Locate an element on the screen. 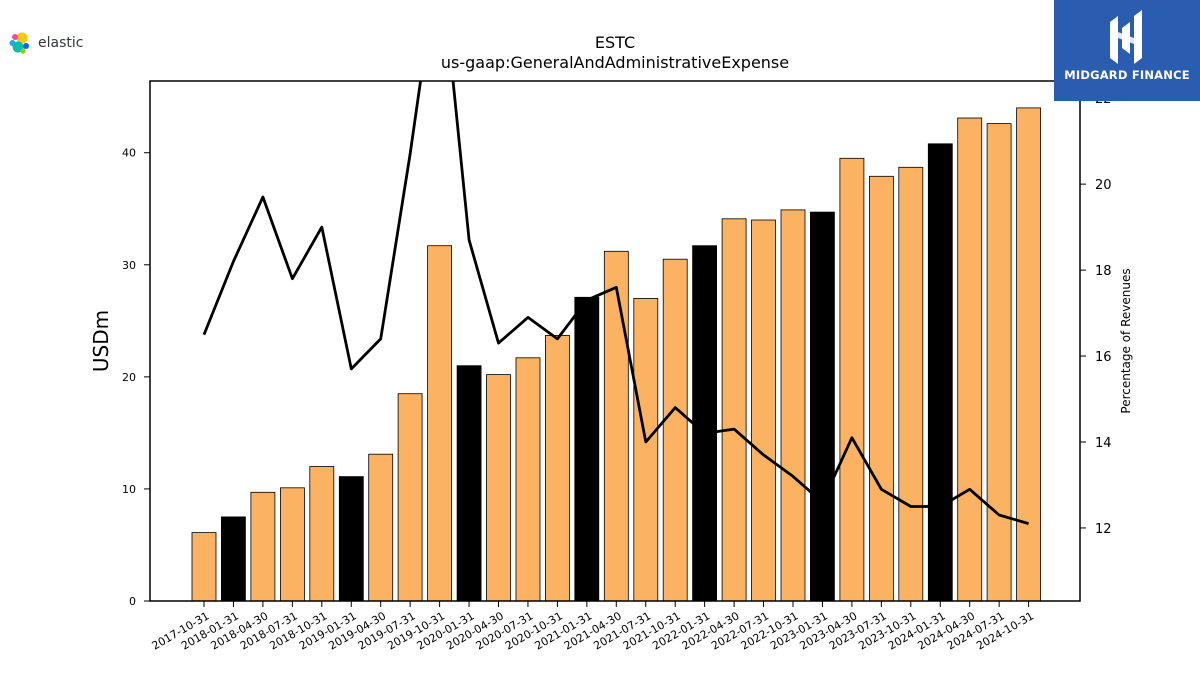  y2-tick-label: 20 is located at coordinates (1103, 185).